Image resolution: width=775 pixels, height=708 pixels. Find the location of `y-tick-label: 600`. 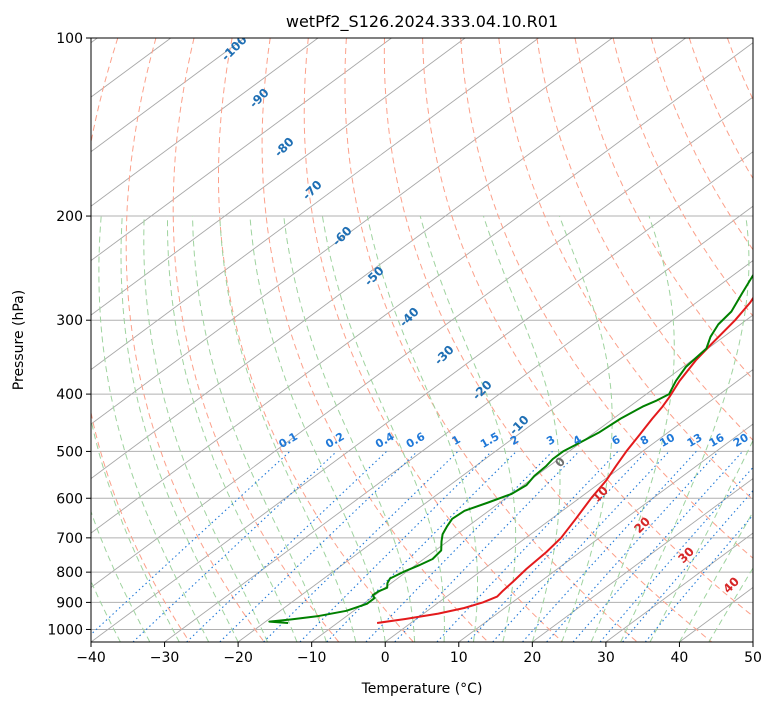

y-tick-label: 600 is located at coordinates (69, 499).